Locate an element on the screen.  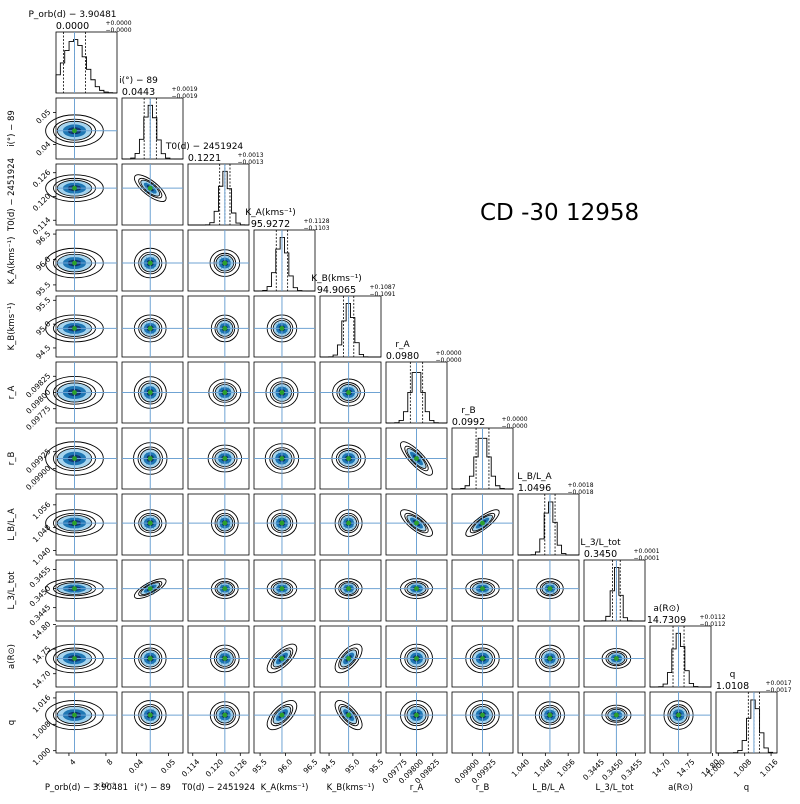
param-value-6: 0.0992 is located at coordinates (468, 422).